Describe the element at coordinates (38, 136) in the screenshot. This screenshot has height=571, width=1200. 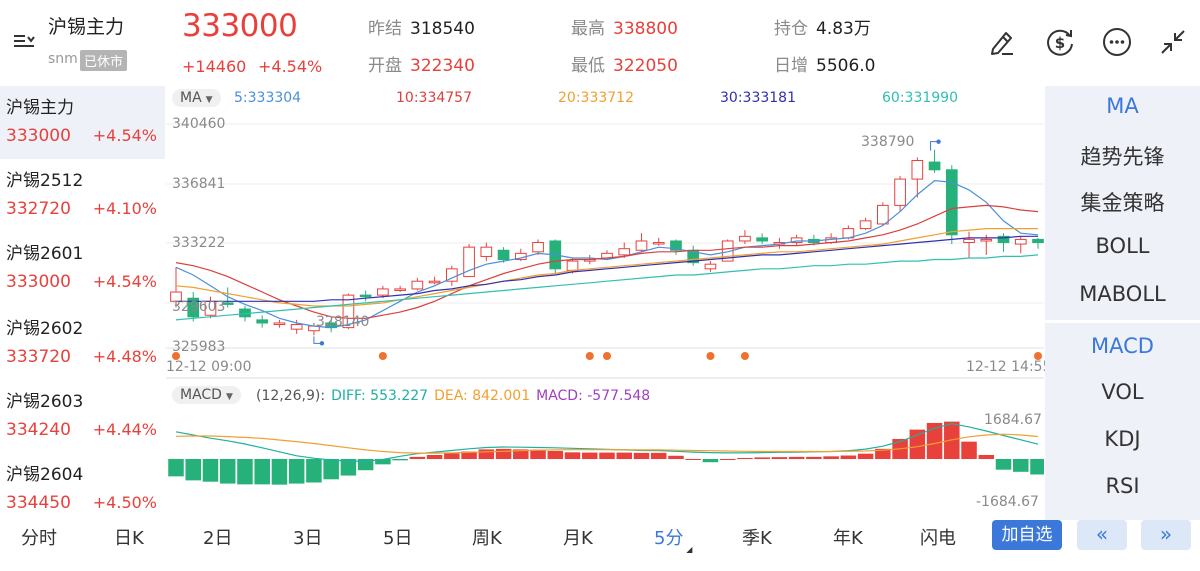
I see `watchlist-item-price: 333000` at that location.